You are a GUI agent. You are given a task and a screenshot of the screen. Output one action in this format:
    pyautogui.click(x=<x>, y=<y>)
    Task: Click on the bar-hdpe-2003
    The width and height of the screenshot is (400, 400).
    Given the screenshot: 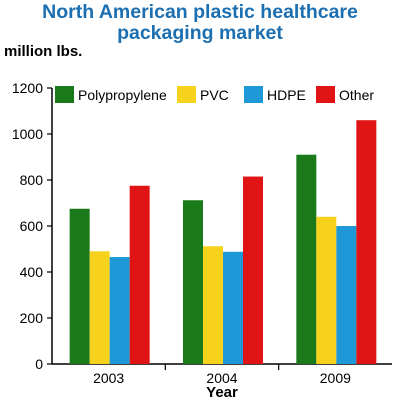 What is the action you would take?
    pyautogui.click(x=119, y=310)
    